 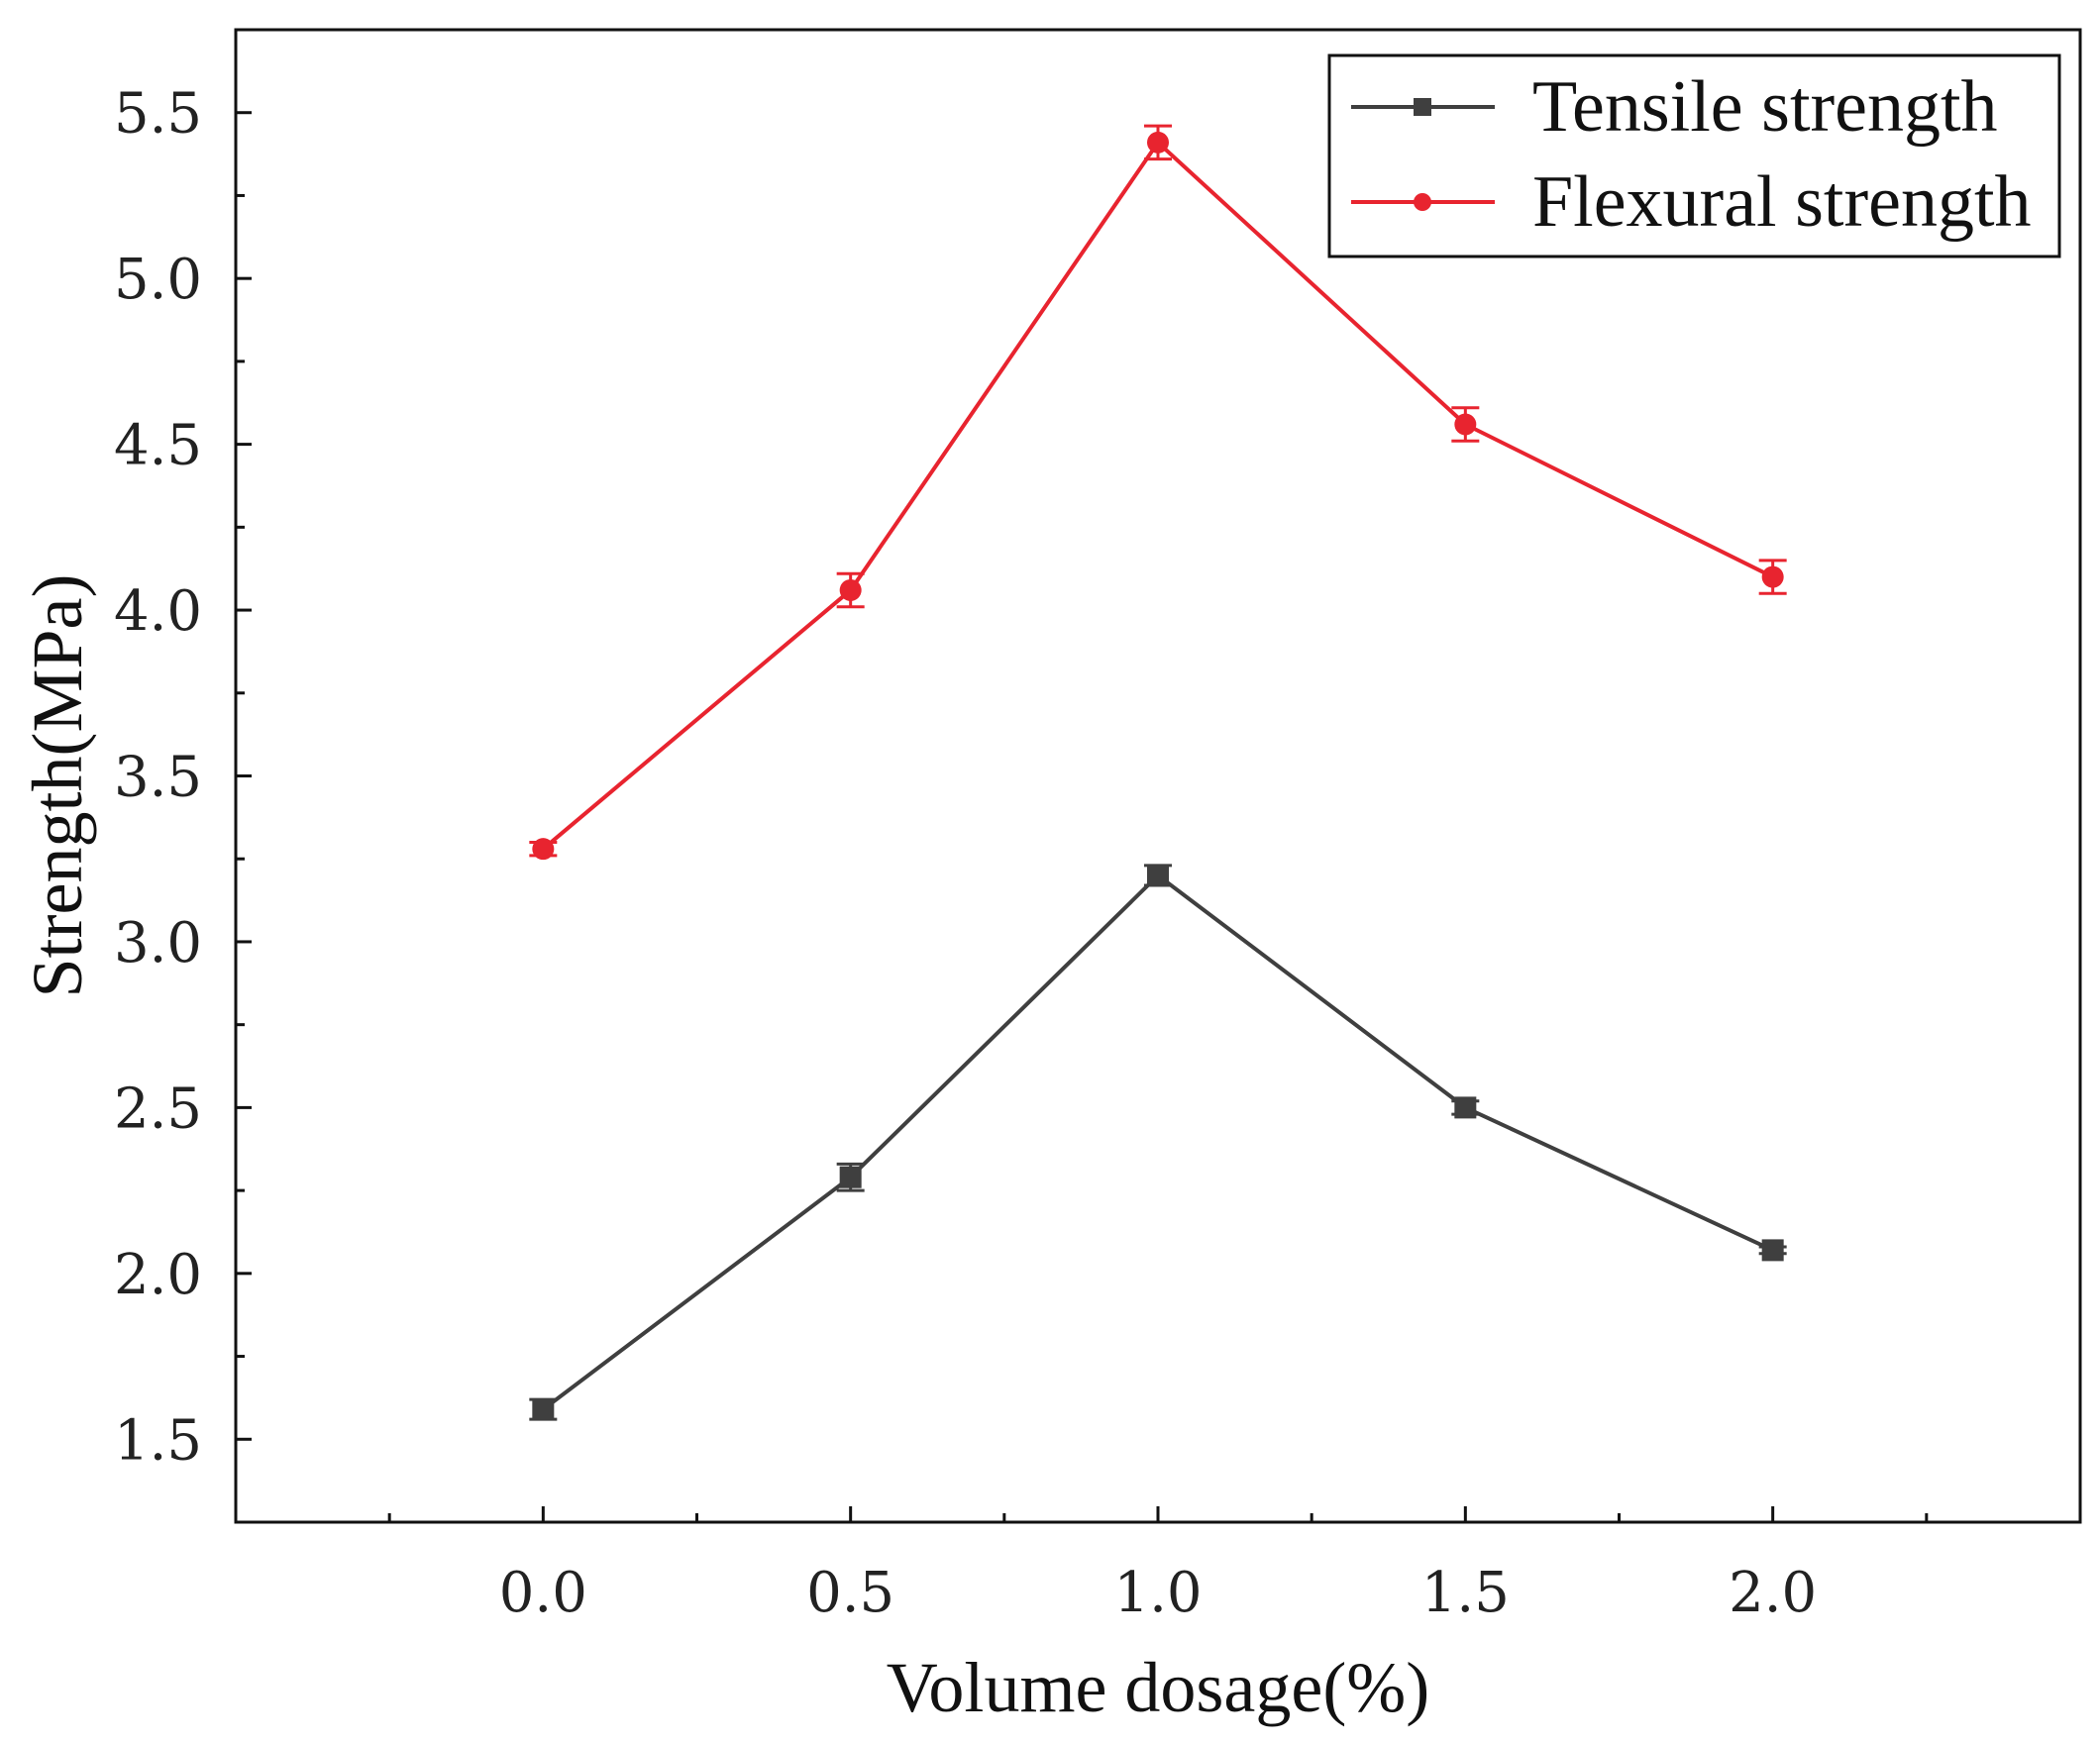 I want to click on legend: Tensile strength Flexural strength, so click(x=1694, y=155).